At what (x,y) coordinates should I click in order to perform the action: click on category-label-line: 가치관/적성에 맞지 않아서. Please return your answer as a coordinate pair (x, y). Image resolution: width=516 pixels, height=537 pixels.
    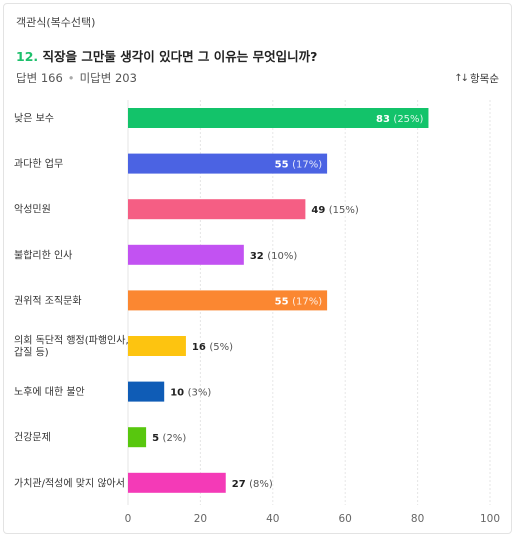
    Looking at the image, I should click on (69, 483).